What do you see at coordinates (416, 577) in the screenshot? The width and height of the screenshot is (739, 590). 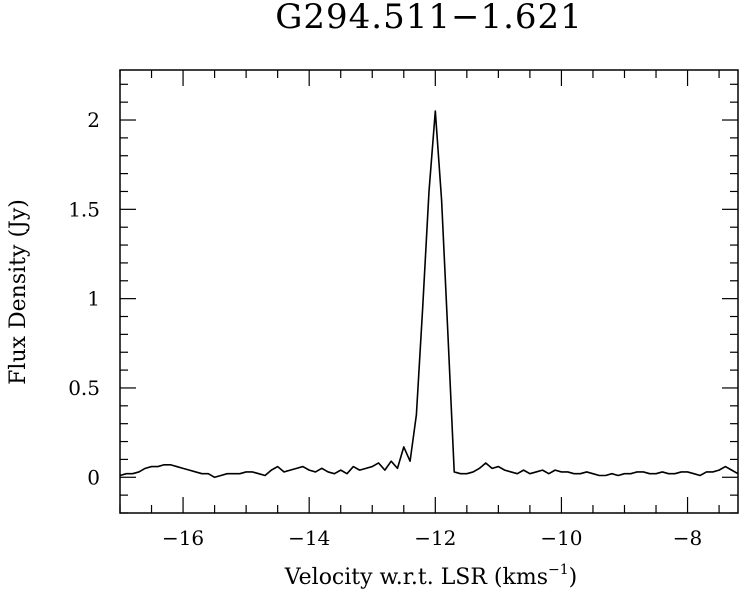 I see `x-axis-label-main: Velocity w.r.t. LSR (kms` at bounding box center [416, 577].